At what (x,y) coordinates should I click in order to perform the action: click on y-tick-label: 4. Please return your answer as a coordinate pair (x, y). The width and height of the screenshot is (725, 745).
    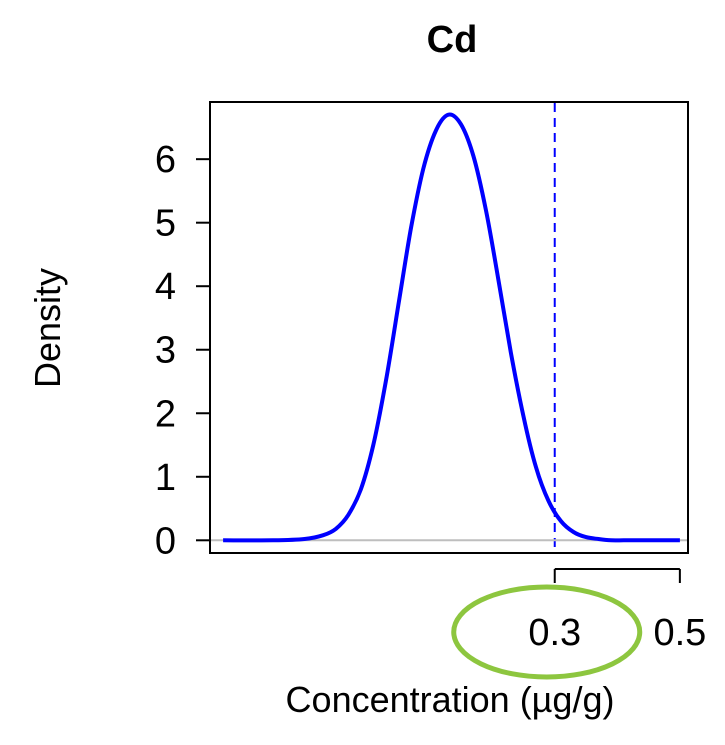
    Looking at the image, I should click on (165, 287).